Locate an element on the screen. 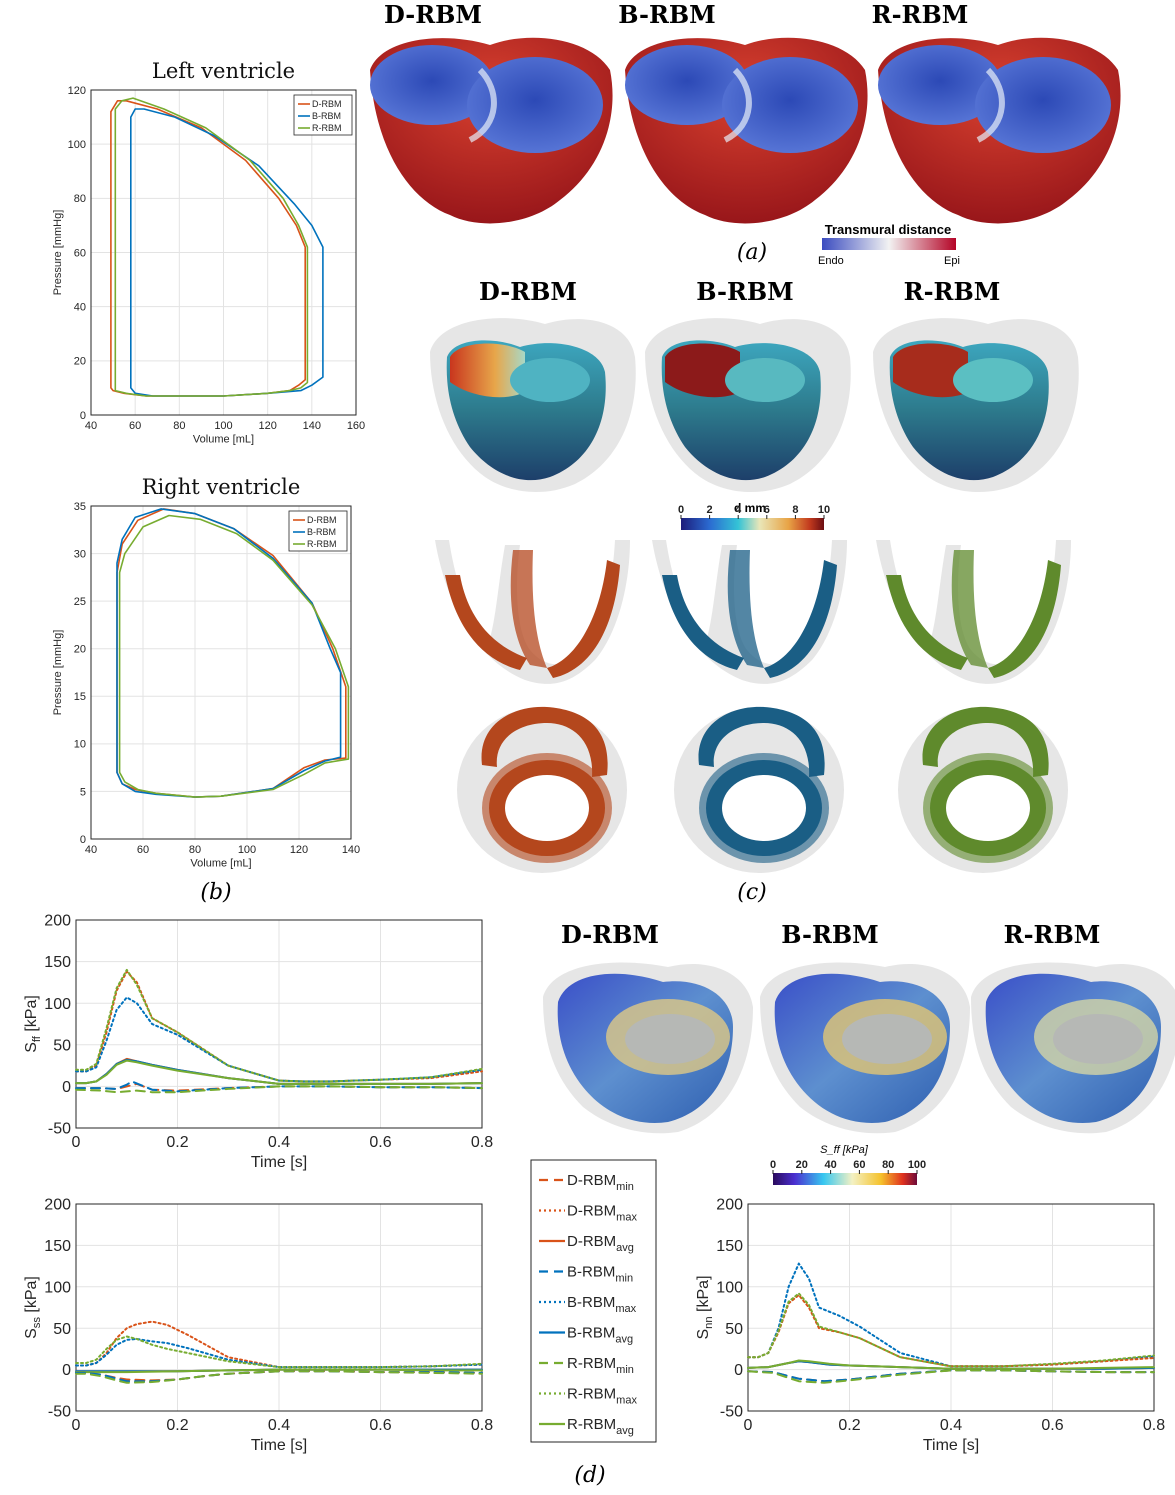 Image resolution: width=1175 pixels, height=1495 pixels. legend-label-r: R-RBM is located at coordinates (322, 544).